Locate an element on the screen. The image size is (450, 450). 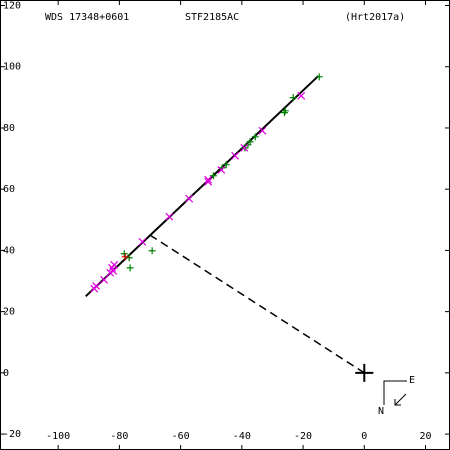
chart-subtitle: STF2185AC is located at coordinates (212, 17).